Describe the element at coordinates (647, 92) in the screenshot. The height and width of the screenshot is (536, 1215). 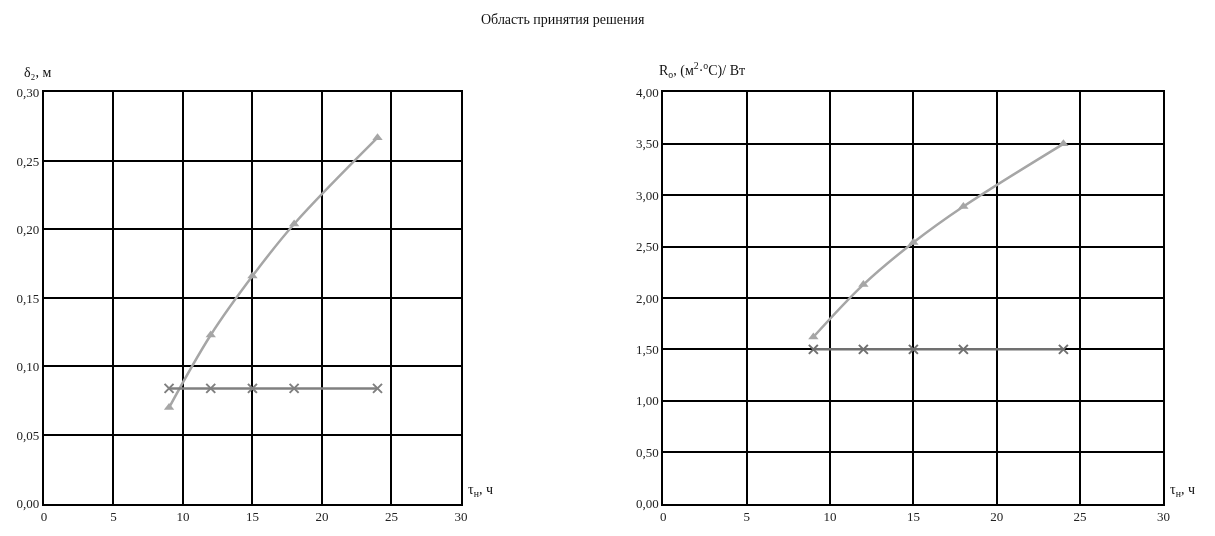
I see `y-tick-label: 4,00` at that location.